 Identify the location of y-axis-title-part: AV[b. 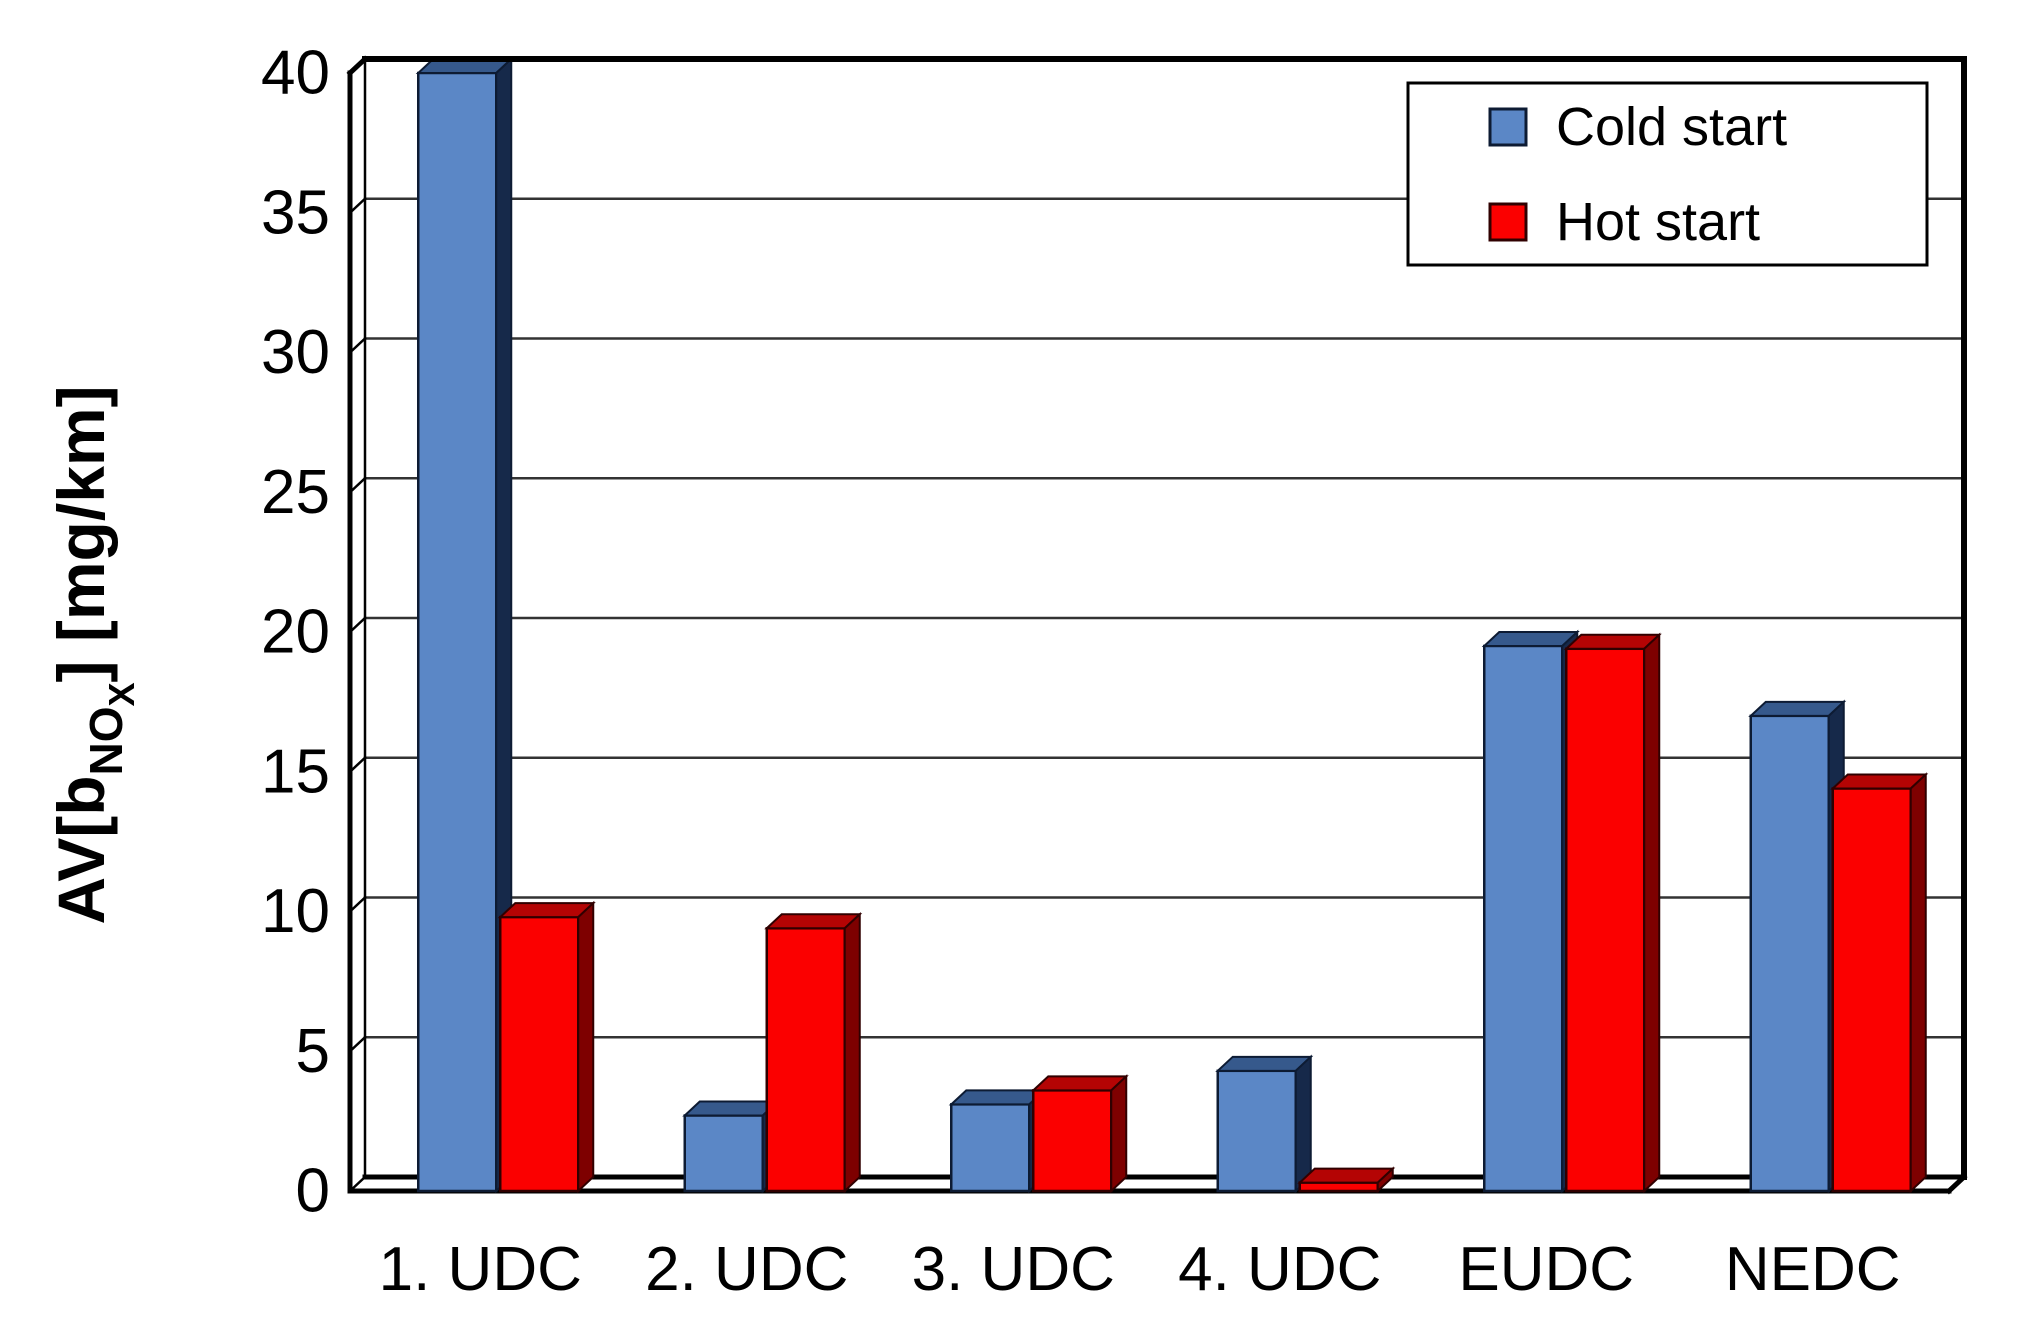
(81, 849).